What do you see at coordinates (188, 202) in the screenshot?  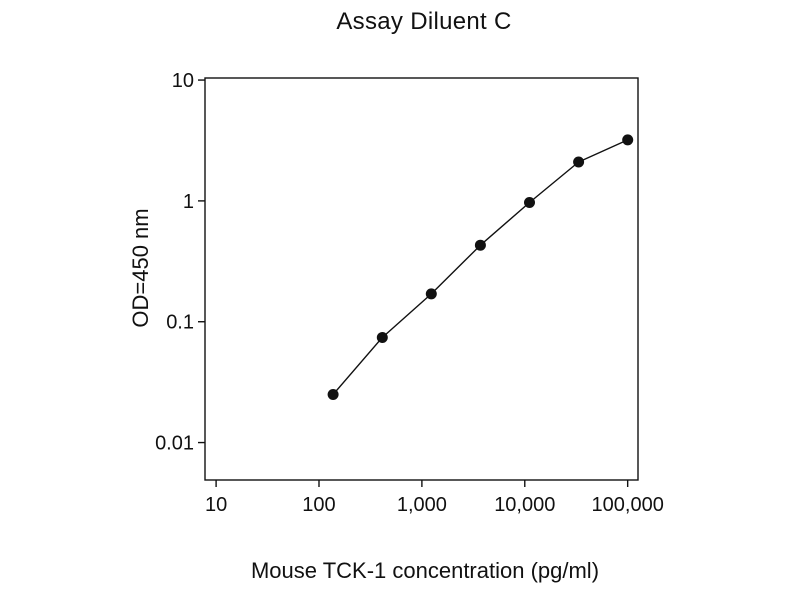 I see `y-tick-label: 1` at bounding box center [188, 202].